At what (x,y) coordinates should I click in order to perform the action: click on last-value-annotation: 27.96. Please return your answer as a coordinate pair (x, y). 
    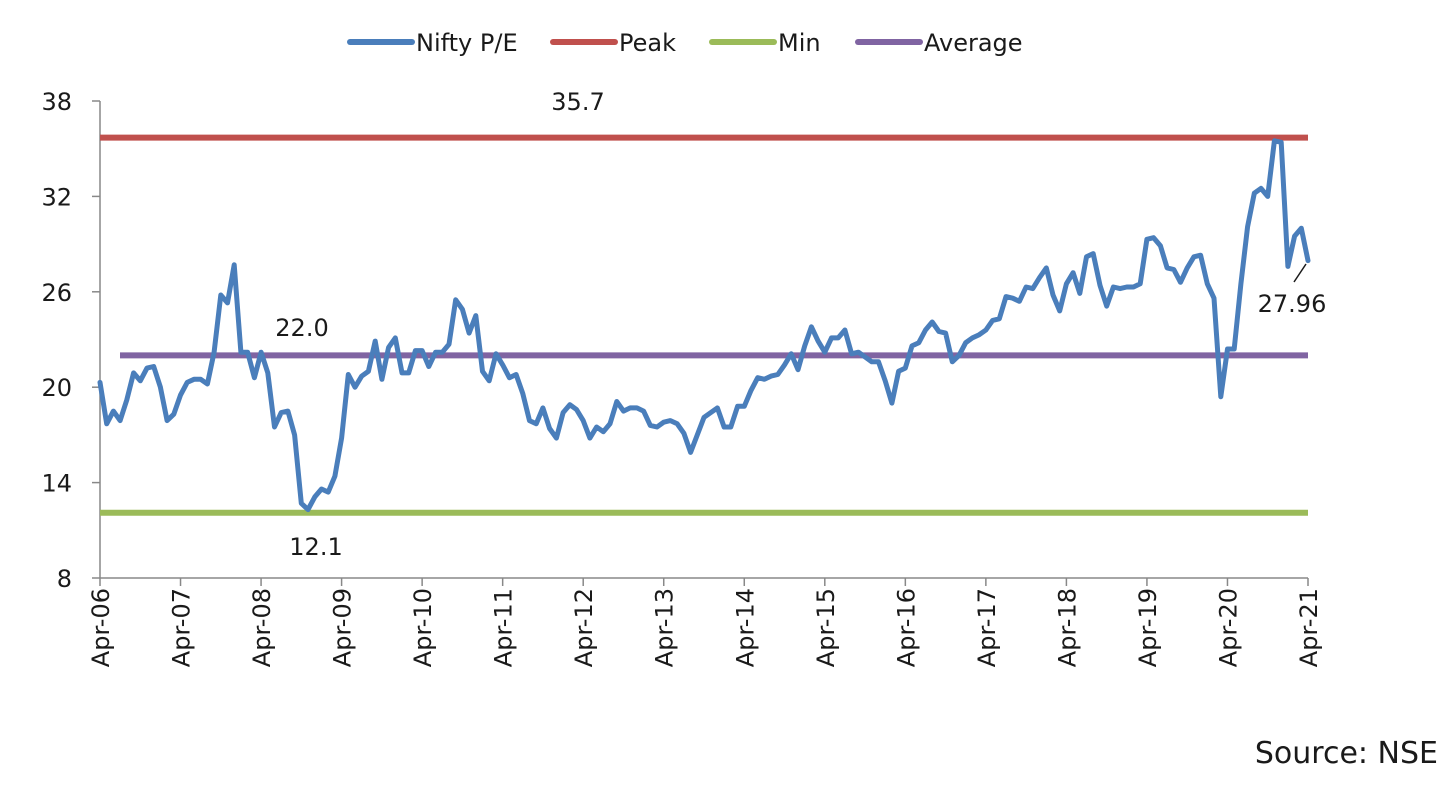
    Looking at the image, I should click on (1292, 304).